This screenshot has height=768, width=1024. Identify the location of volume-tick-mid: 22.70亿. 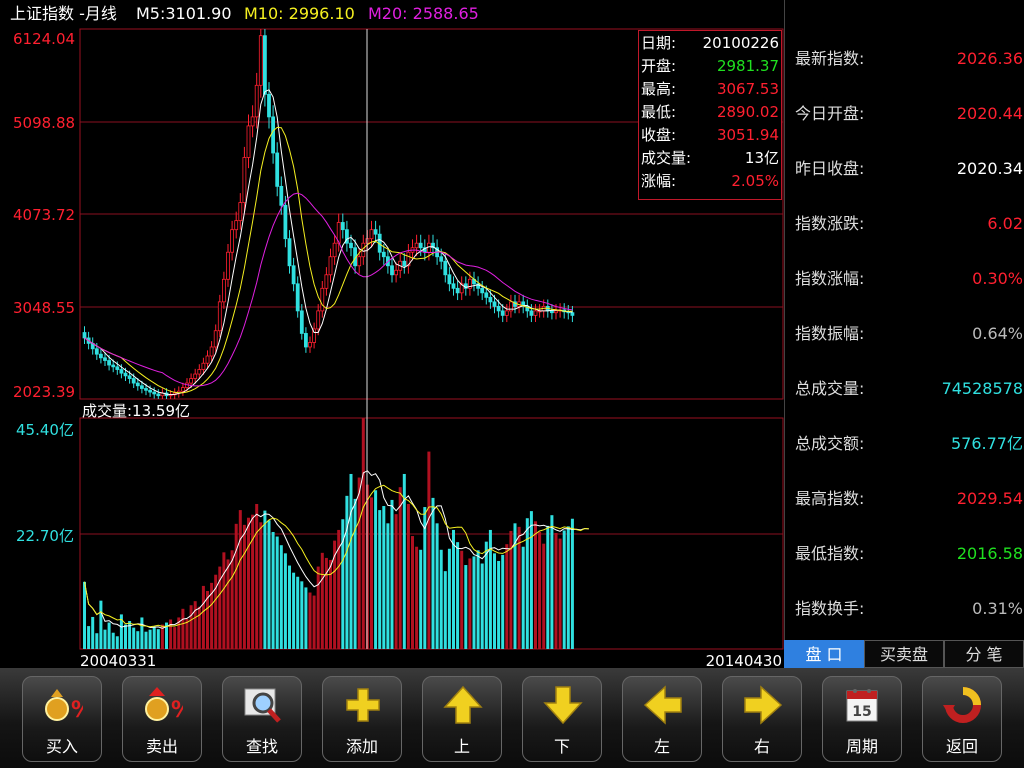
(45, 536).